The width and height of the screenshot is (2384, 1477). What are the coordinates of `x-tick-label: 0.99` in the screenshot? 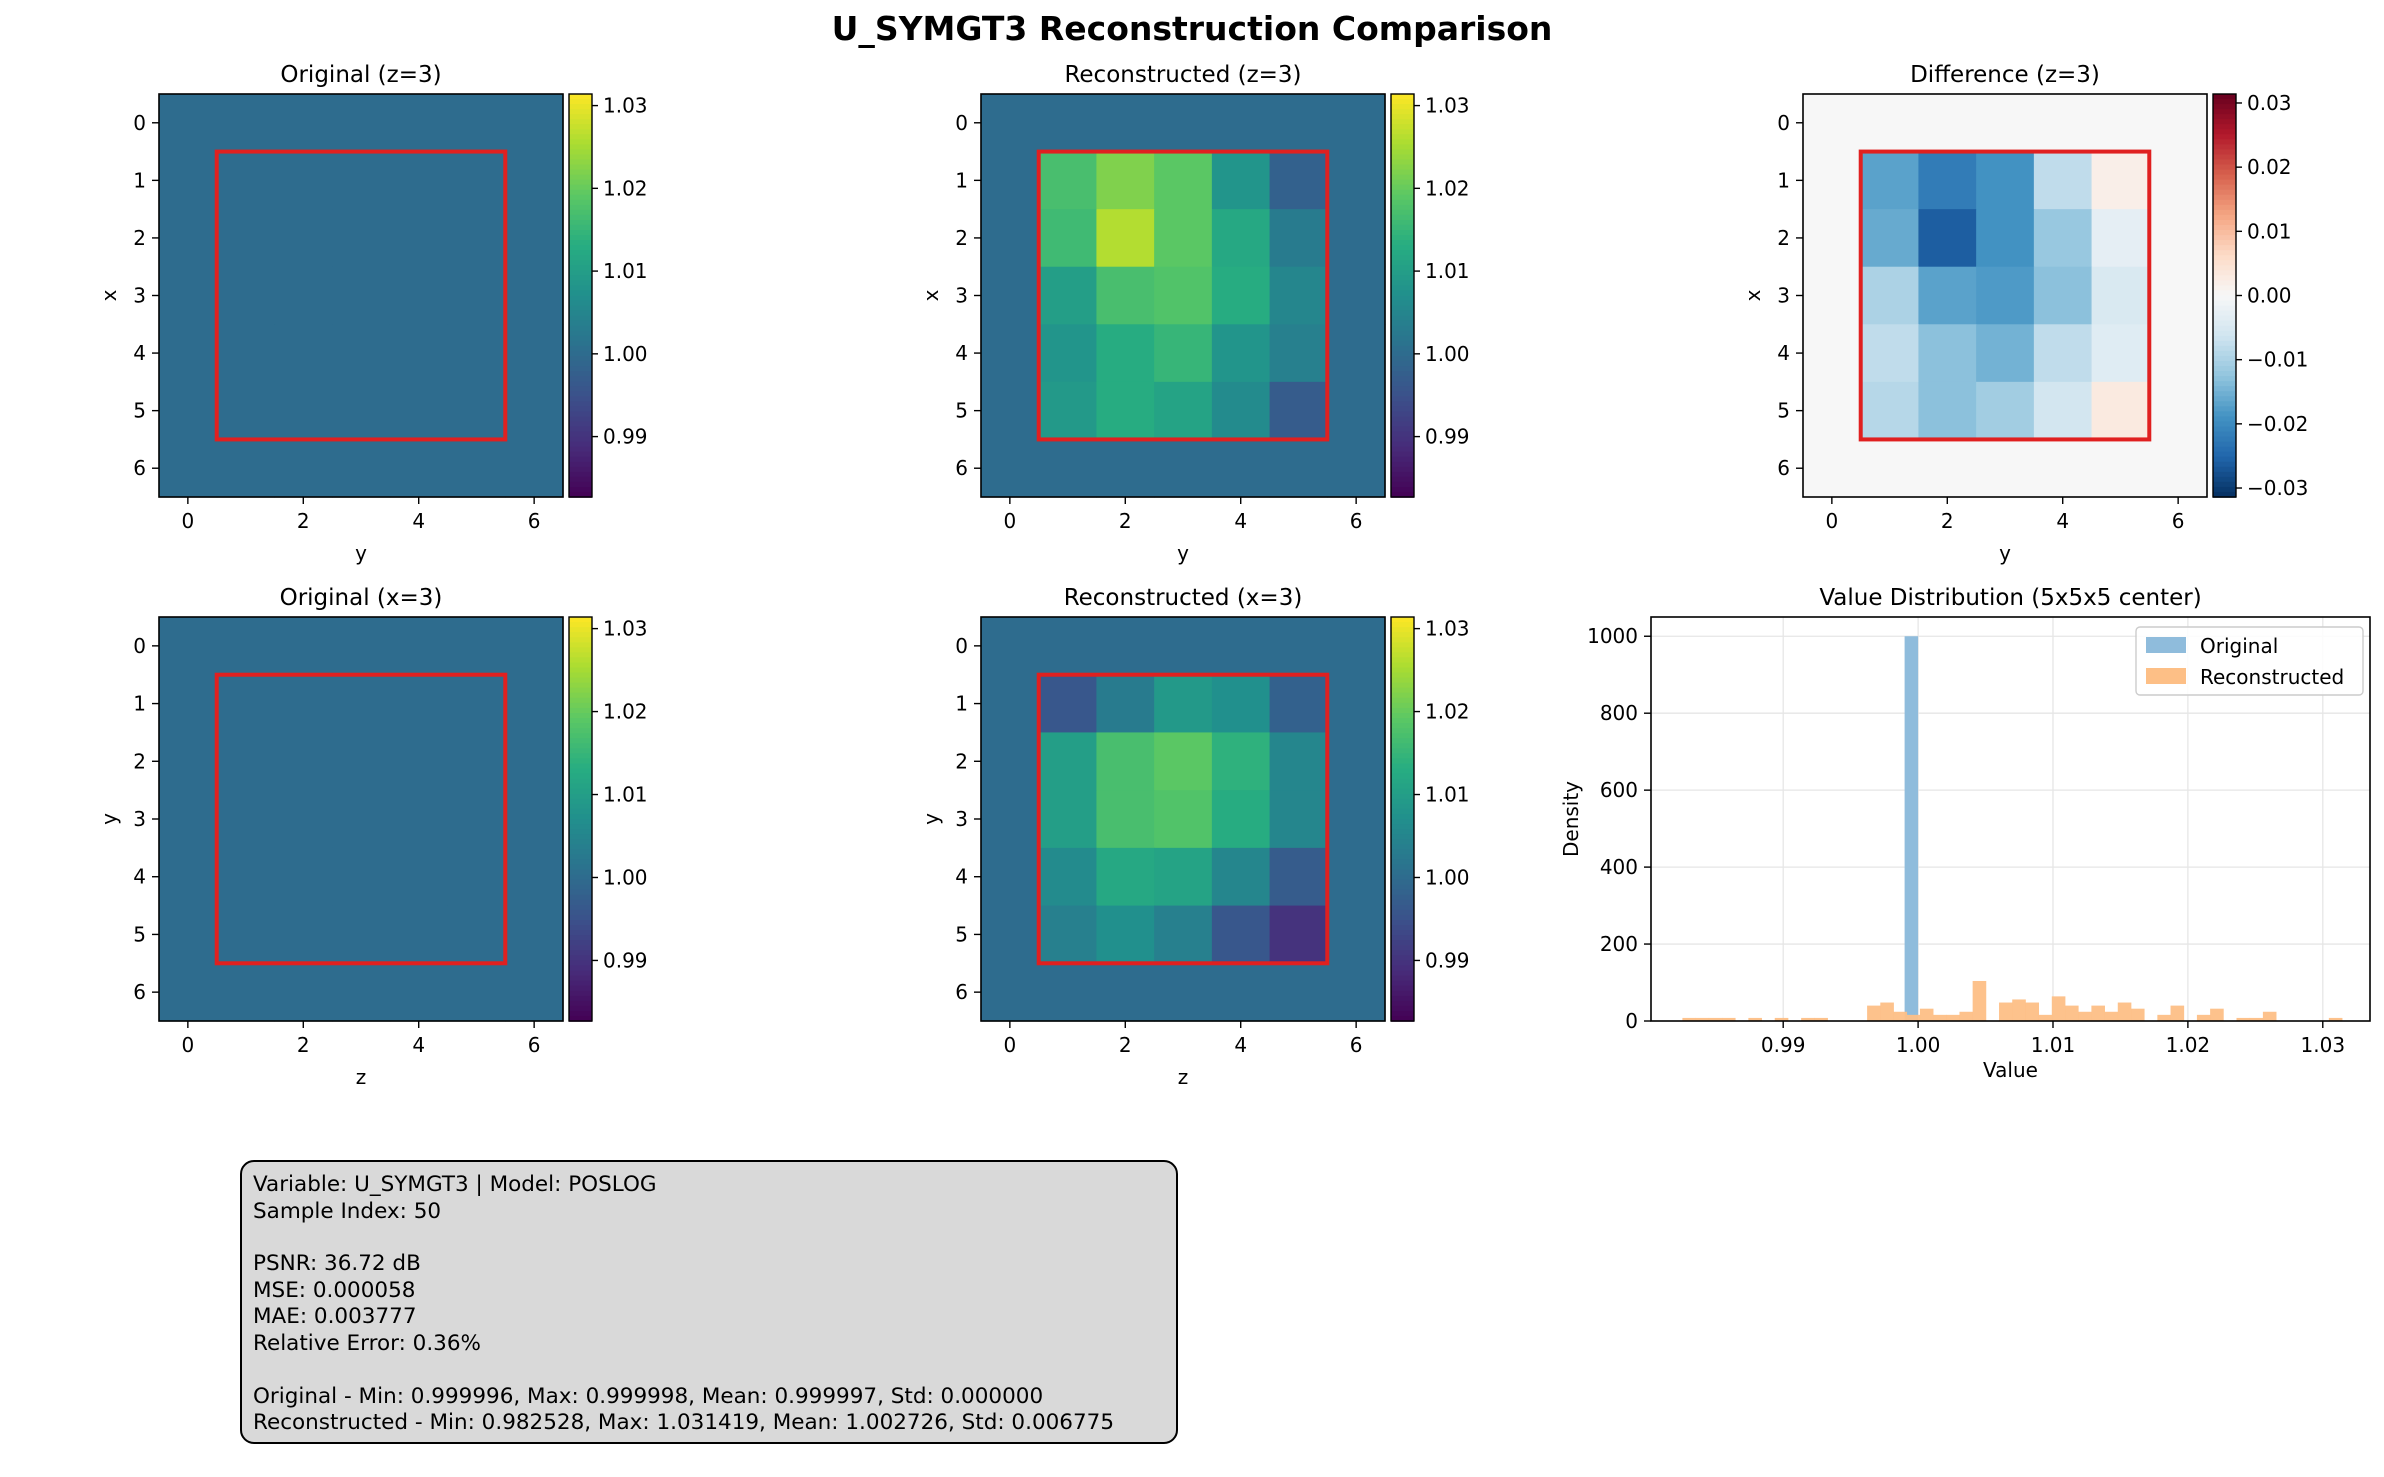 It's located at (1783, 1045).